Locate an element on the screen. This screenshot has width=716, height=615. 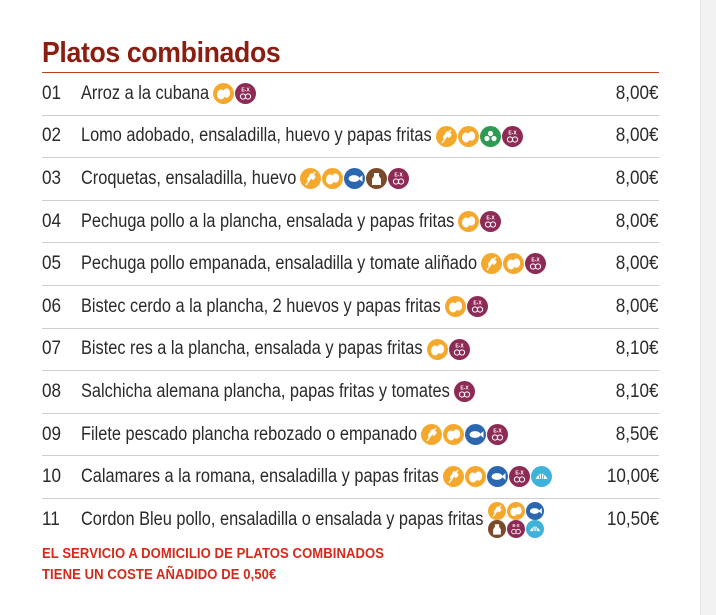
item-number: 02 is located at coordinates (52, 136).